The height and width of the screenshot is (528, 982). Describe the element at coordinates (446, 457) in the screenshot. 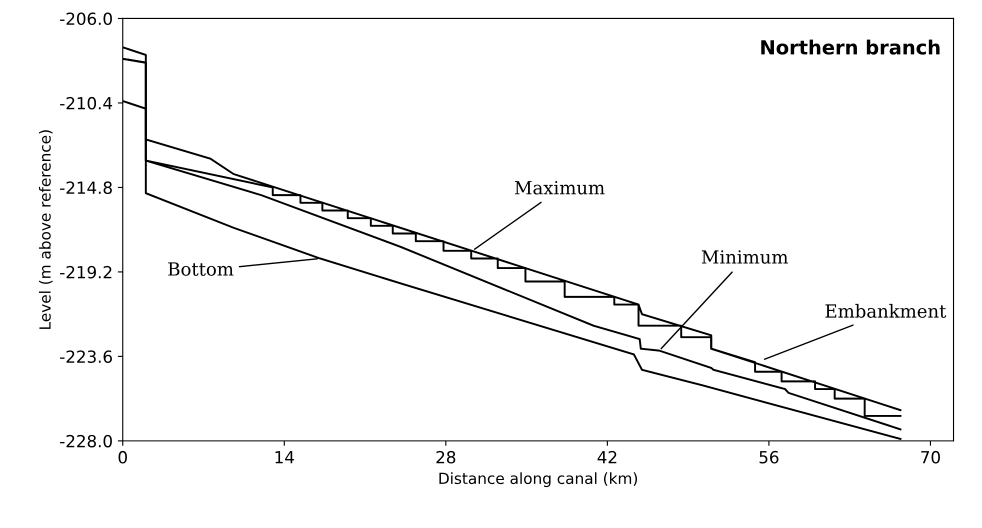

I see `x-tick-label: 28` at that location.